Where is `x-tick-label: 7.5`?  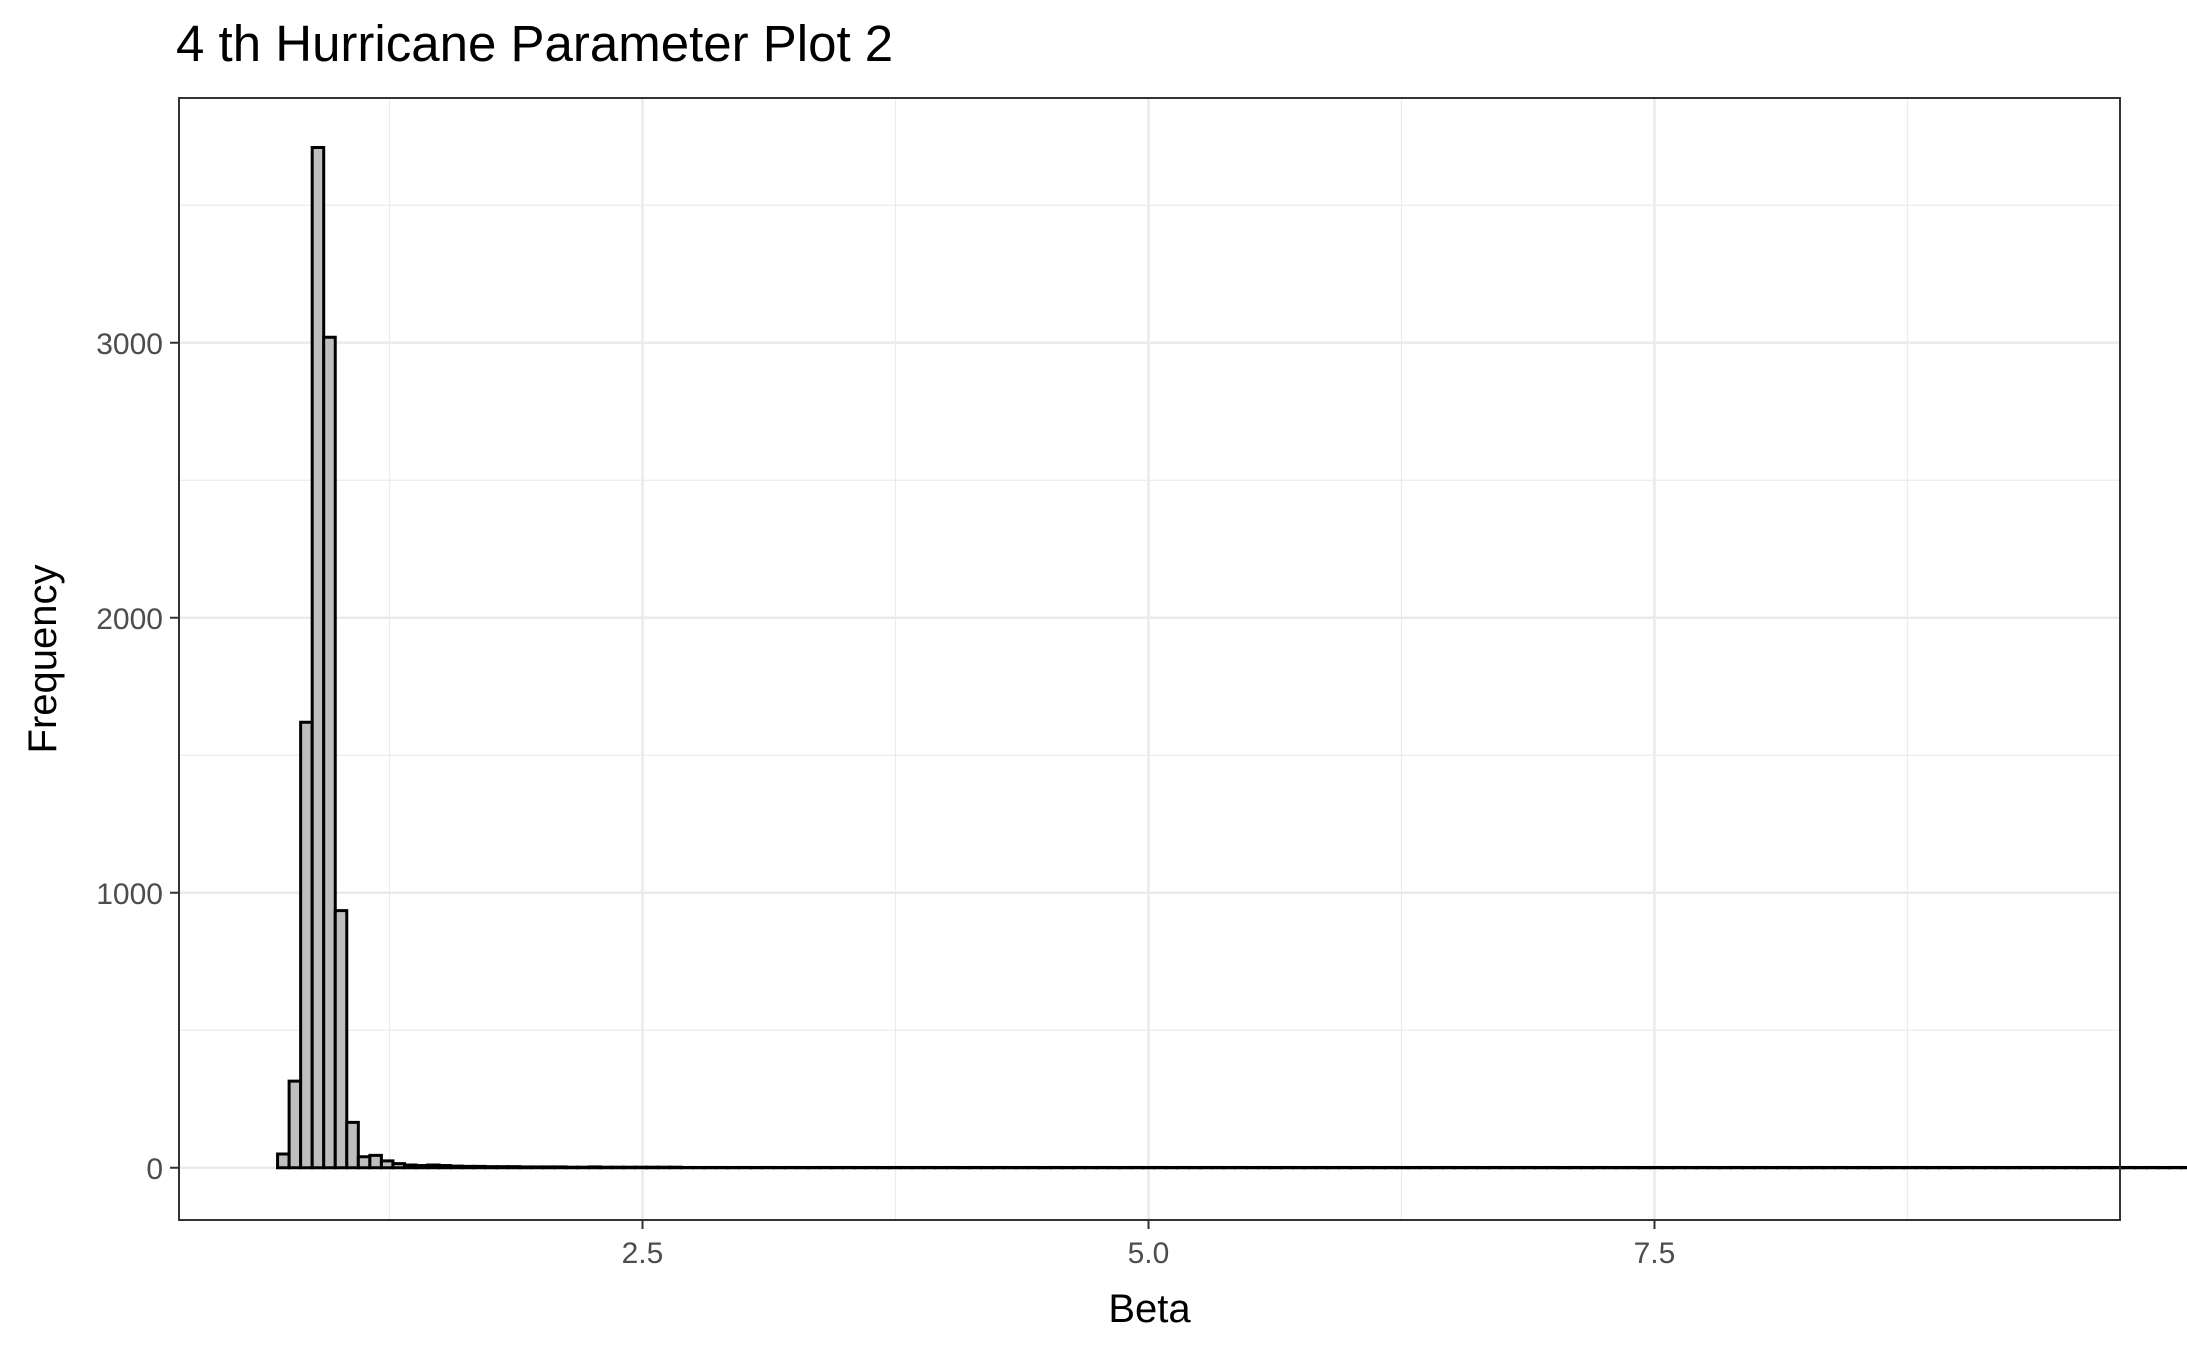 x-tick-label: 7.5 is located at coordinates (1655, 1253).